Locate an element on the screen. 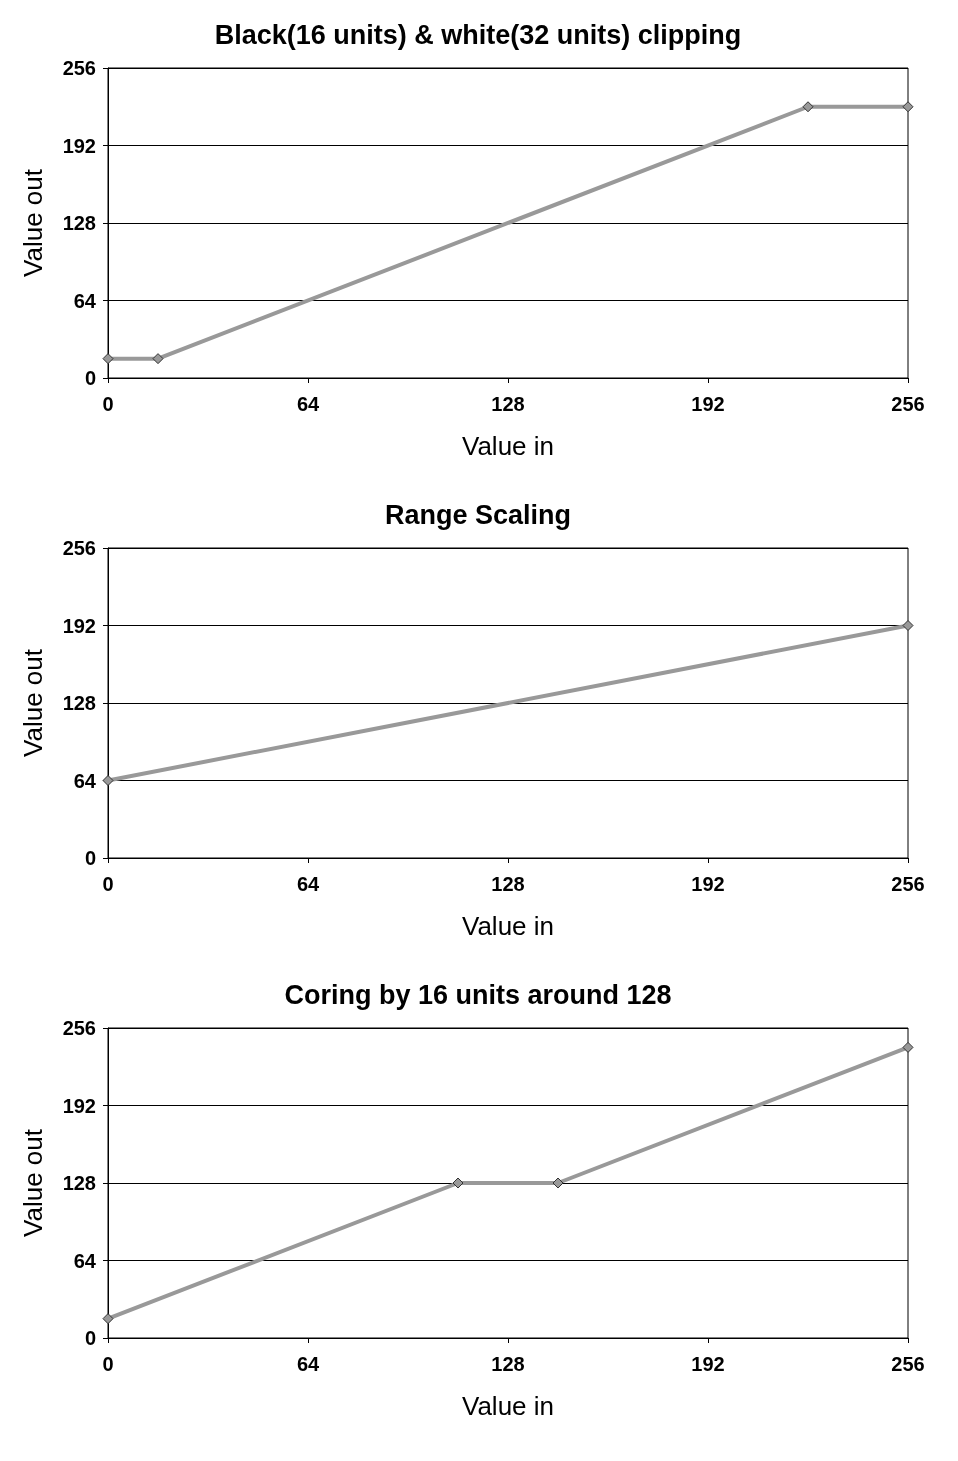 The width and height of the screenshot is (958, 1461). chart-title: Coring by 16 units around 128 is located at coordinates (478, 994).